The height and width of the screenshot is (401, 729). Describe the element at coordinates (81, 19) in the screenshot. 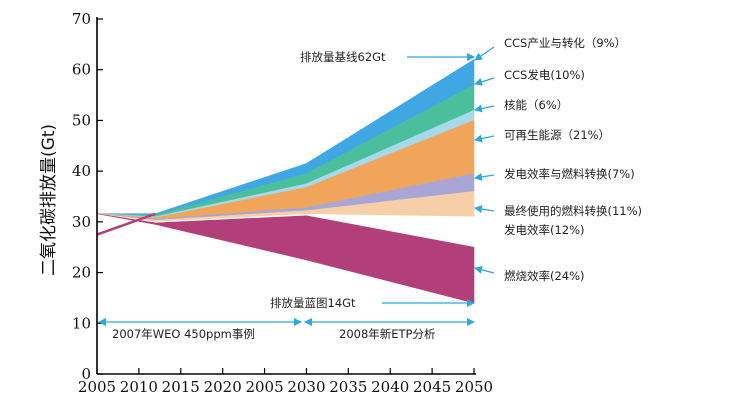

I see `y-tick-label: 70` at that location.